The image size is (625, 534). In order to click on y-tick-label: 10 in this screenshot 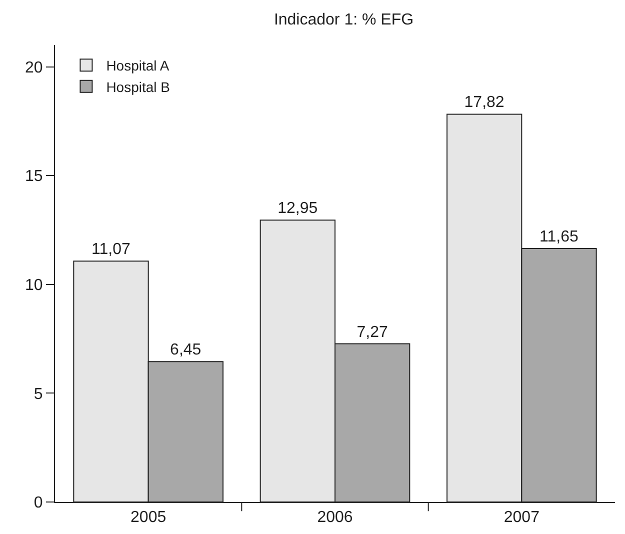, I will do `click(34, 285)`.